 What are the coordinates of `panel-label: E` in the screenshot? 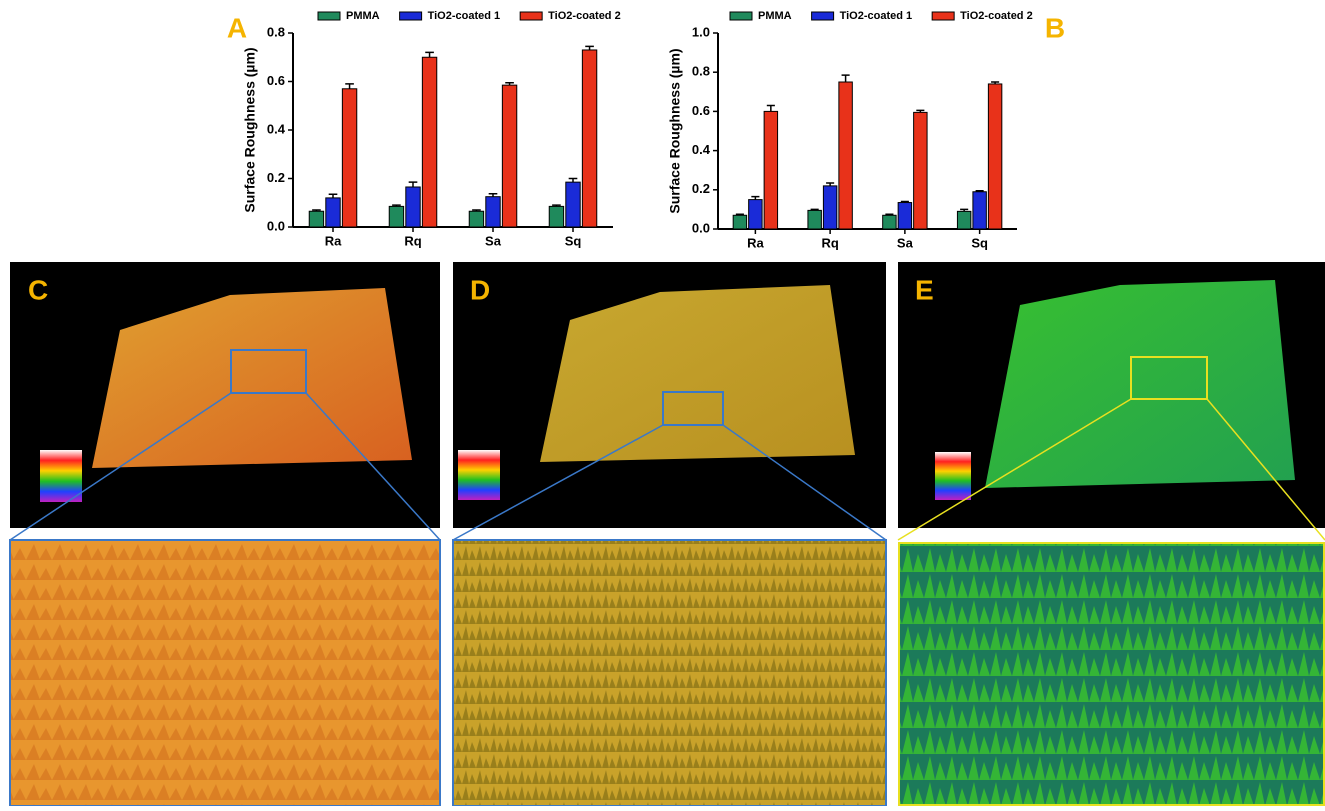 It's located at (924, 289).